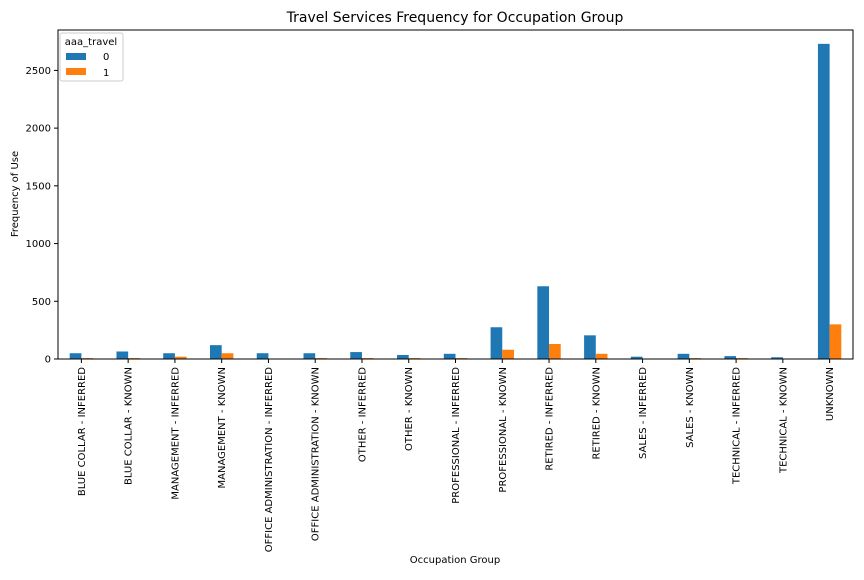  I want to click on x-tick-label-8: PROFESSIONAL - INFERRED, so click(456, 435).